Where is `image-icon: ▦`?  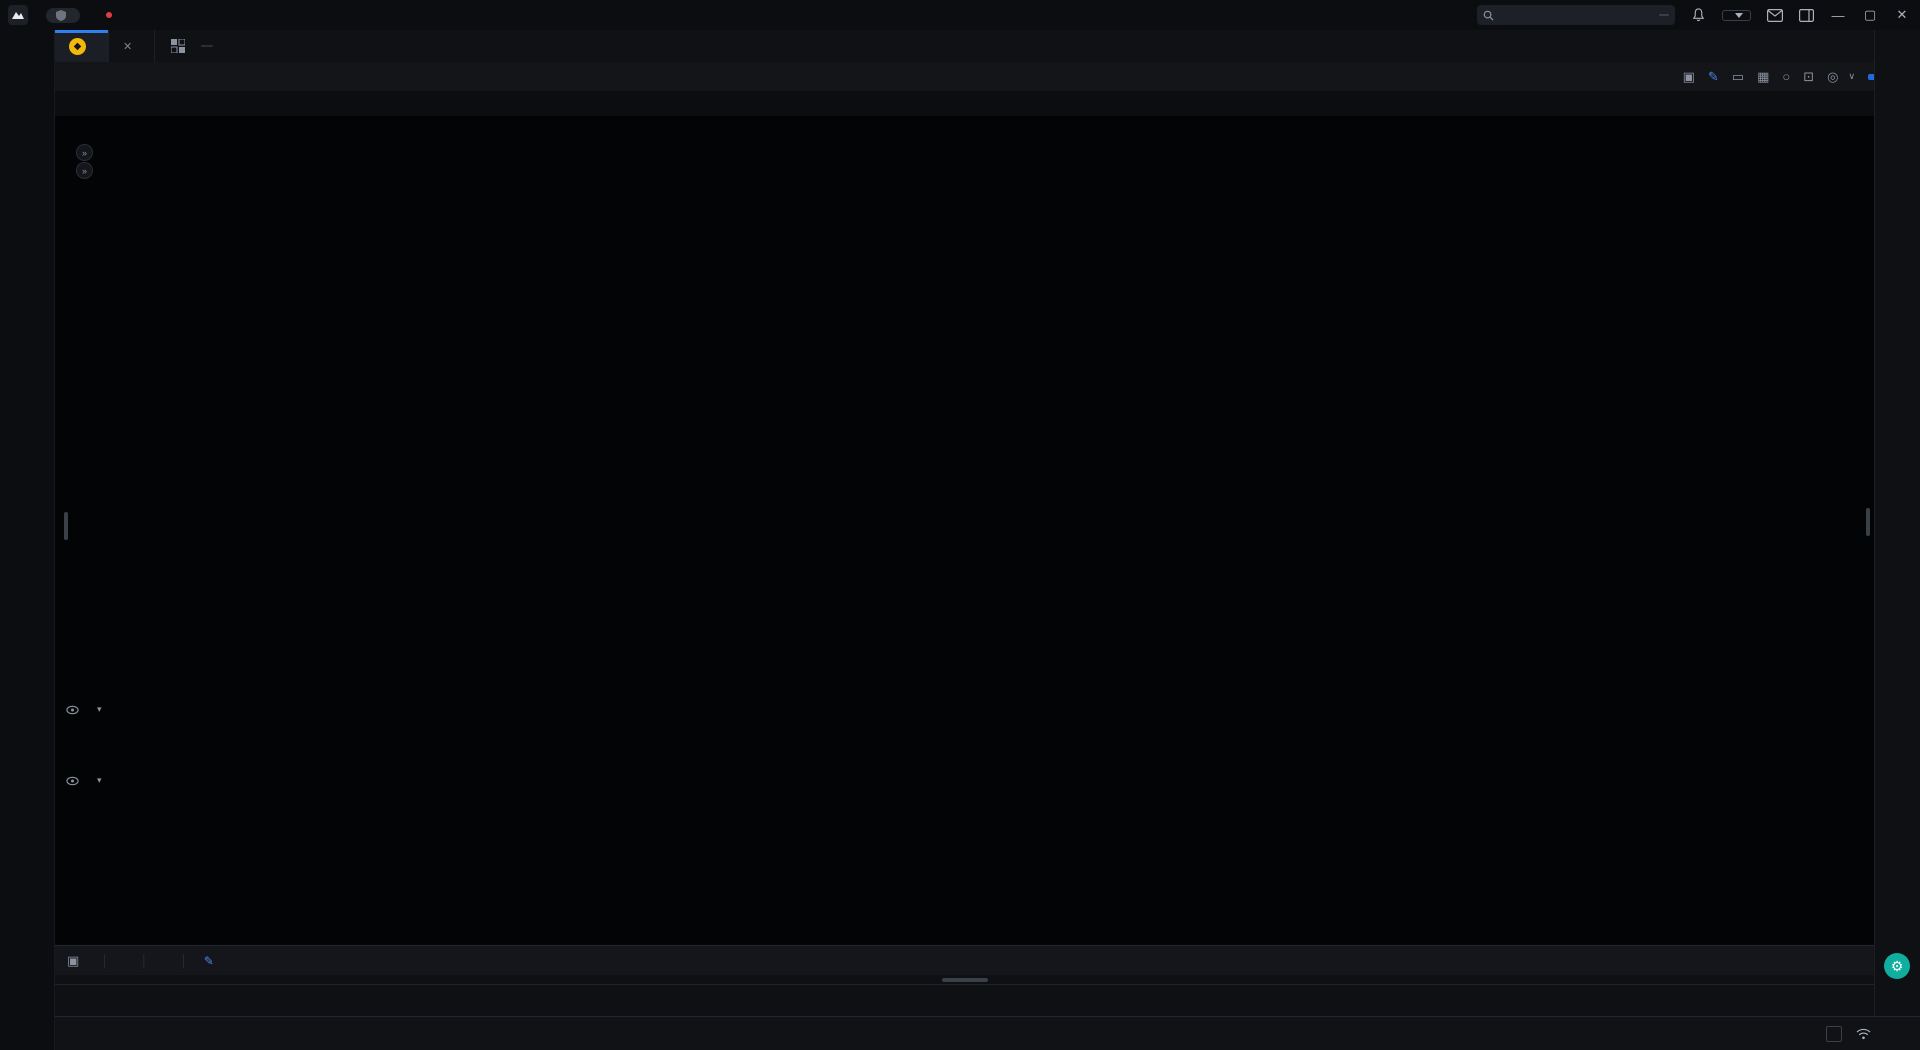
image-icon: ▦ is located at coordinates (1763, 76).